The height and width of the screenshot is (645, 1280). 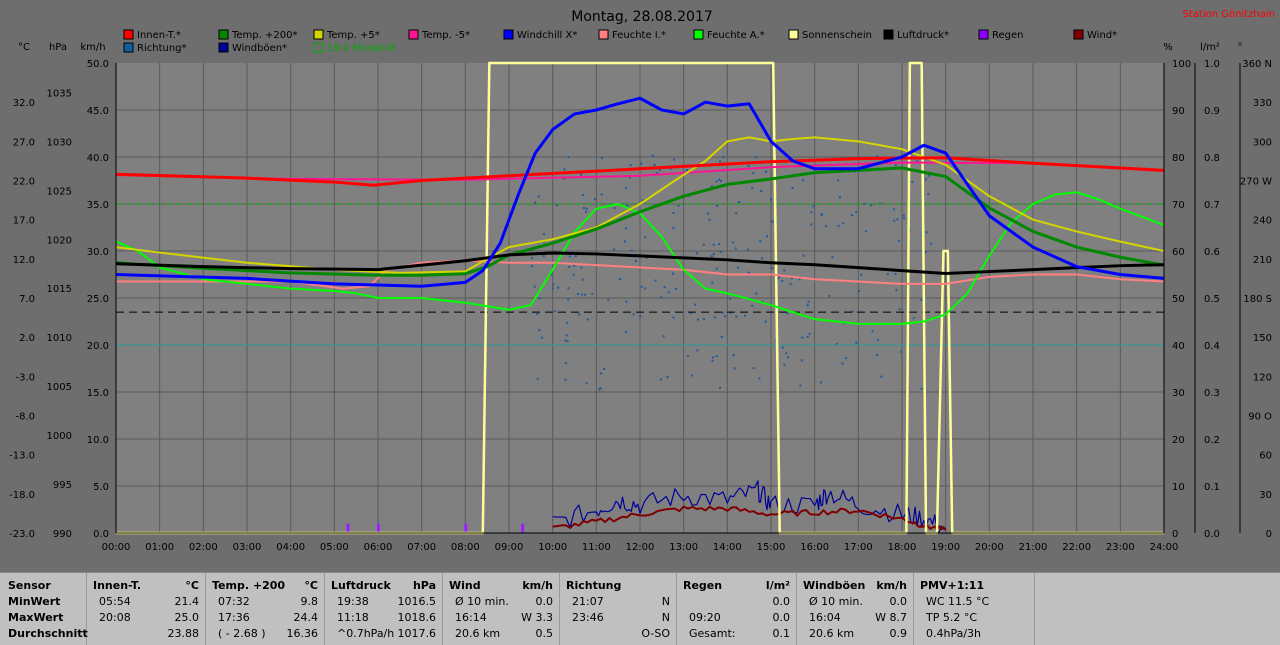 What do you see at coordinates (501, 609) in the screenshot?
I see `summary-column: Wind km/h Ø 10 min. 0.0 16:14 W 3.3 20.6 km 0.5` at bounding box center [501, 609].